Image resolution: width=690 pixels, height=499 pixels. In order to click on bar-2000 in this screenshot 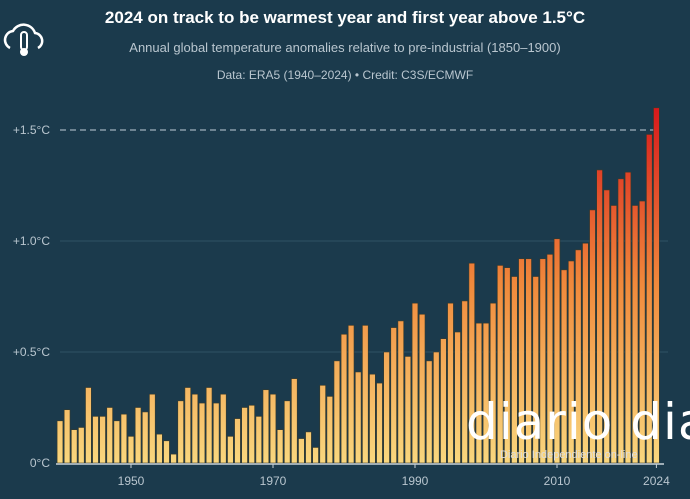, I will do `click(486, 393)`.